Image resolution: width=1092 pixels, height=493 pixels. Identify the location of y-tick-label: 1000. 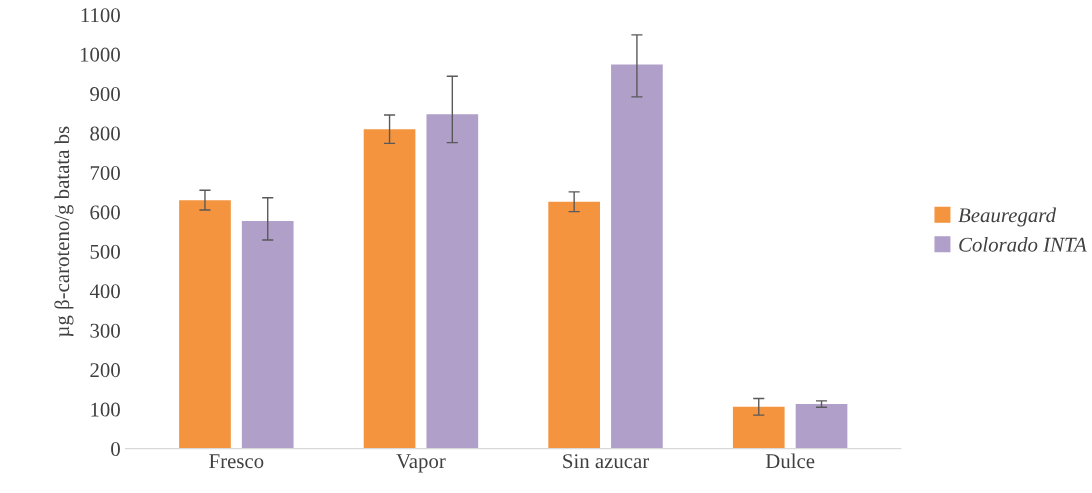
(100, 54).